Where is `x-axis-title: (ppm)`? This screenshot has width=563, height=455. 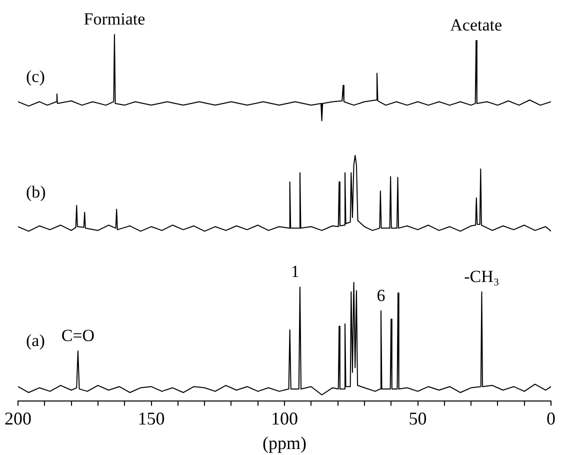 x-axis-title: (ppm) is located at coordinates (284, 442).